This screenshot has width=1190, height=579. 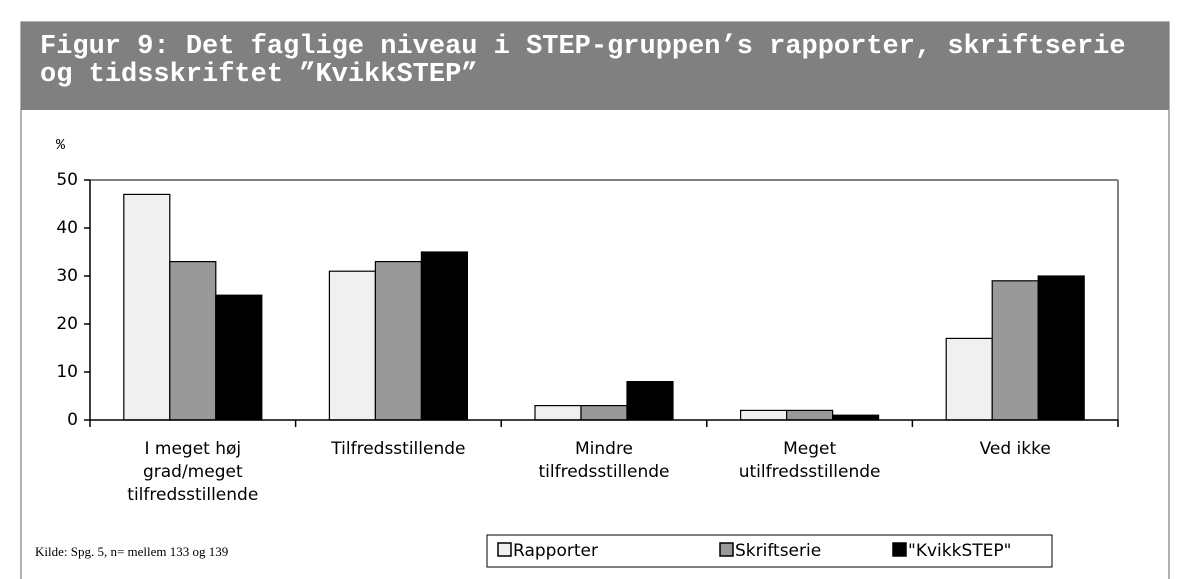 What do you see at coordinates (131, 551) in the screenshot?
I see `source-note: Kilde: Spg. 5, n= mellem 133 og 139` at bounding box center [131, 551].